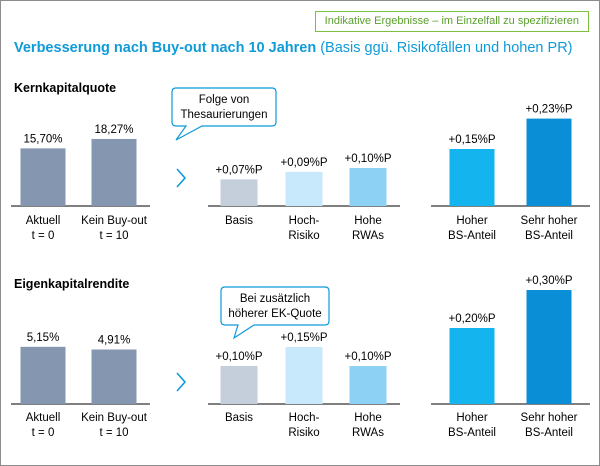 The width and height of the screenshot is (600, 466). Describe the element at coordinates (113, 130) in the screenshot. I see `data-label: 18,27%` at that location.